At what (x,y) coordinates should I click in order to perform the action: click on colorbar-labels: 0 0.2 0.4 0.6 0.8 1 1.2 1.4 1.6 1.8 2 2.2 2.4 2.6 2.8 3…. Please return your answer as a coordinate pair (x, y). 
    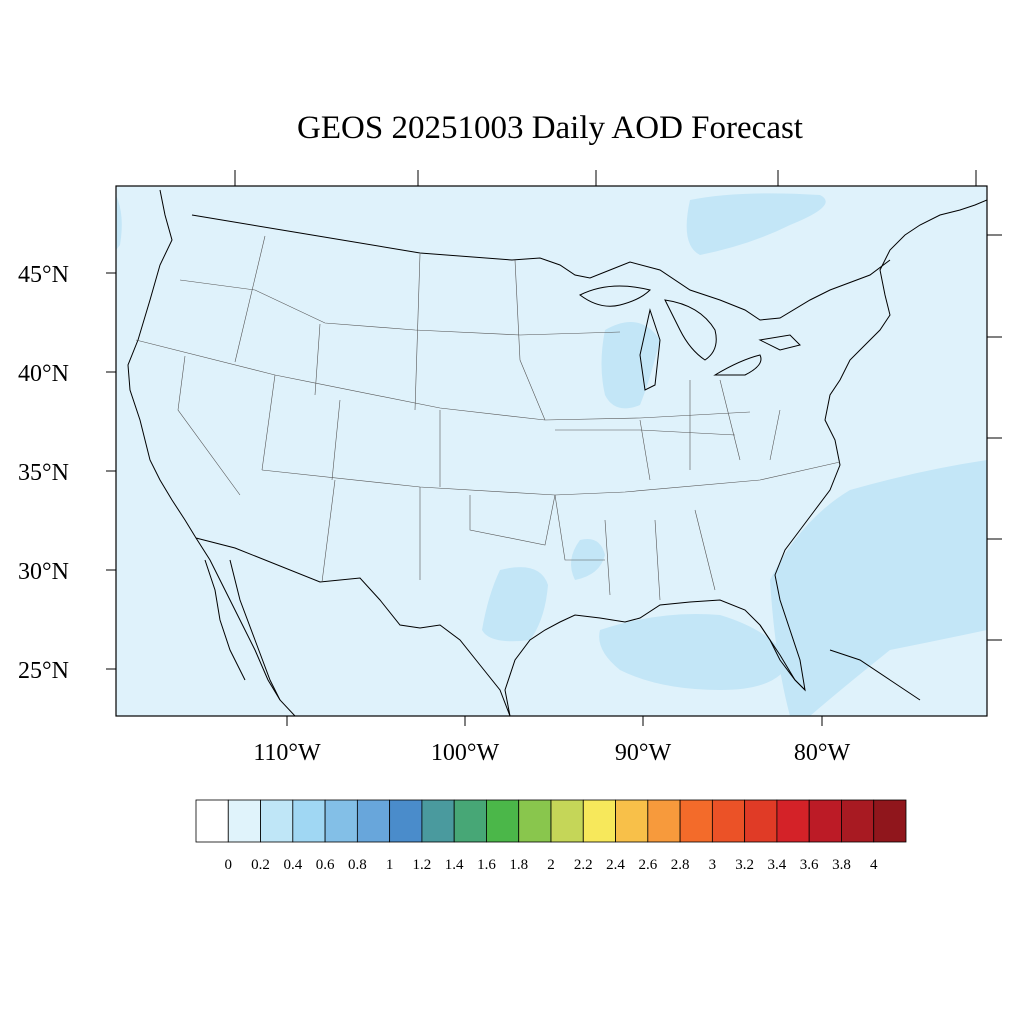
    Looking at the image, I should click on (551, 865).